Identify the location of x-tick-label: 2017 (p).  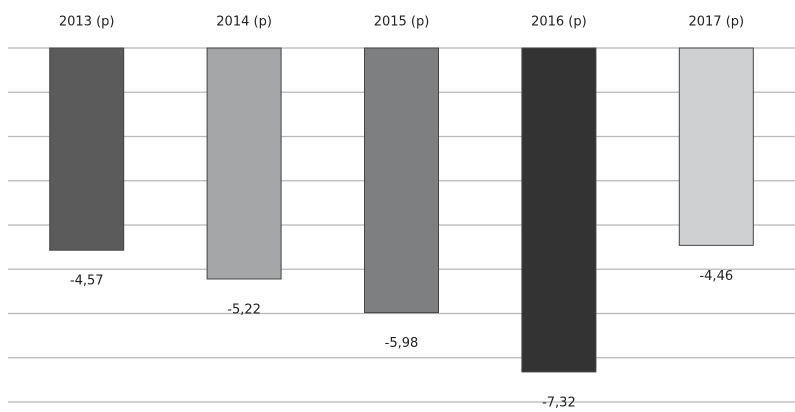
(716, 22).